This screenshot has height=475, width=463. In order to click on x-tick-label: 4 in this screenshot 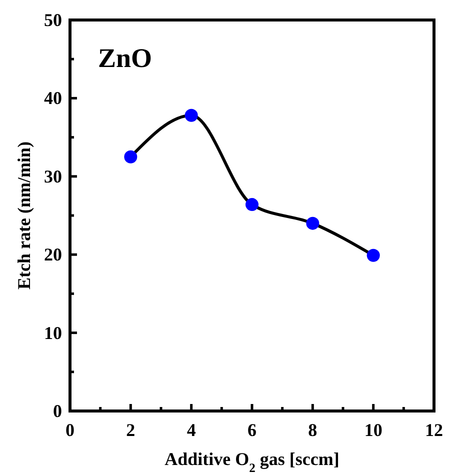, I will do `click(191, 430)`.